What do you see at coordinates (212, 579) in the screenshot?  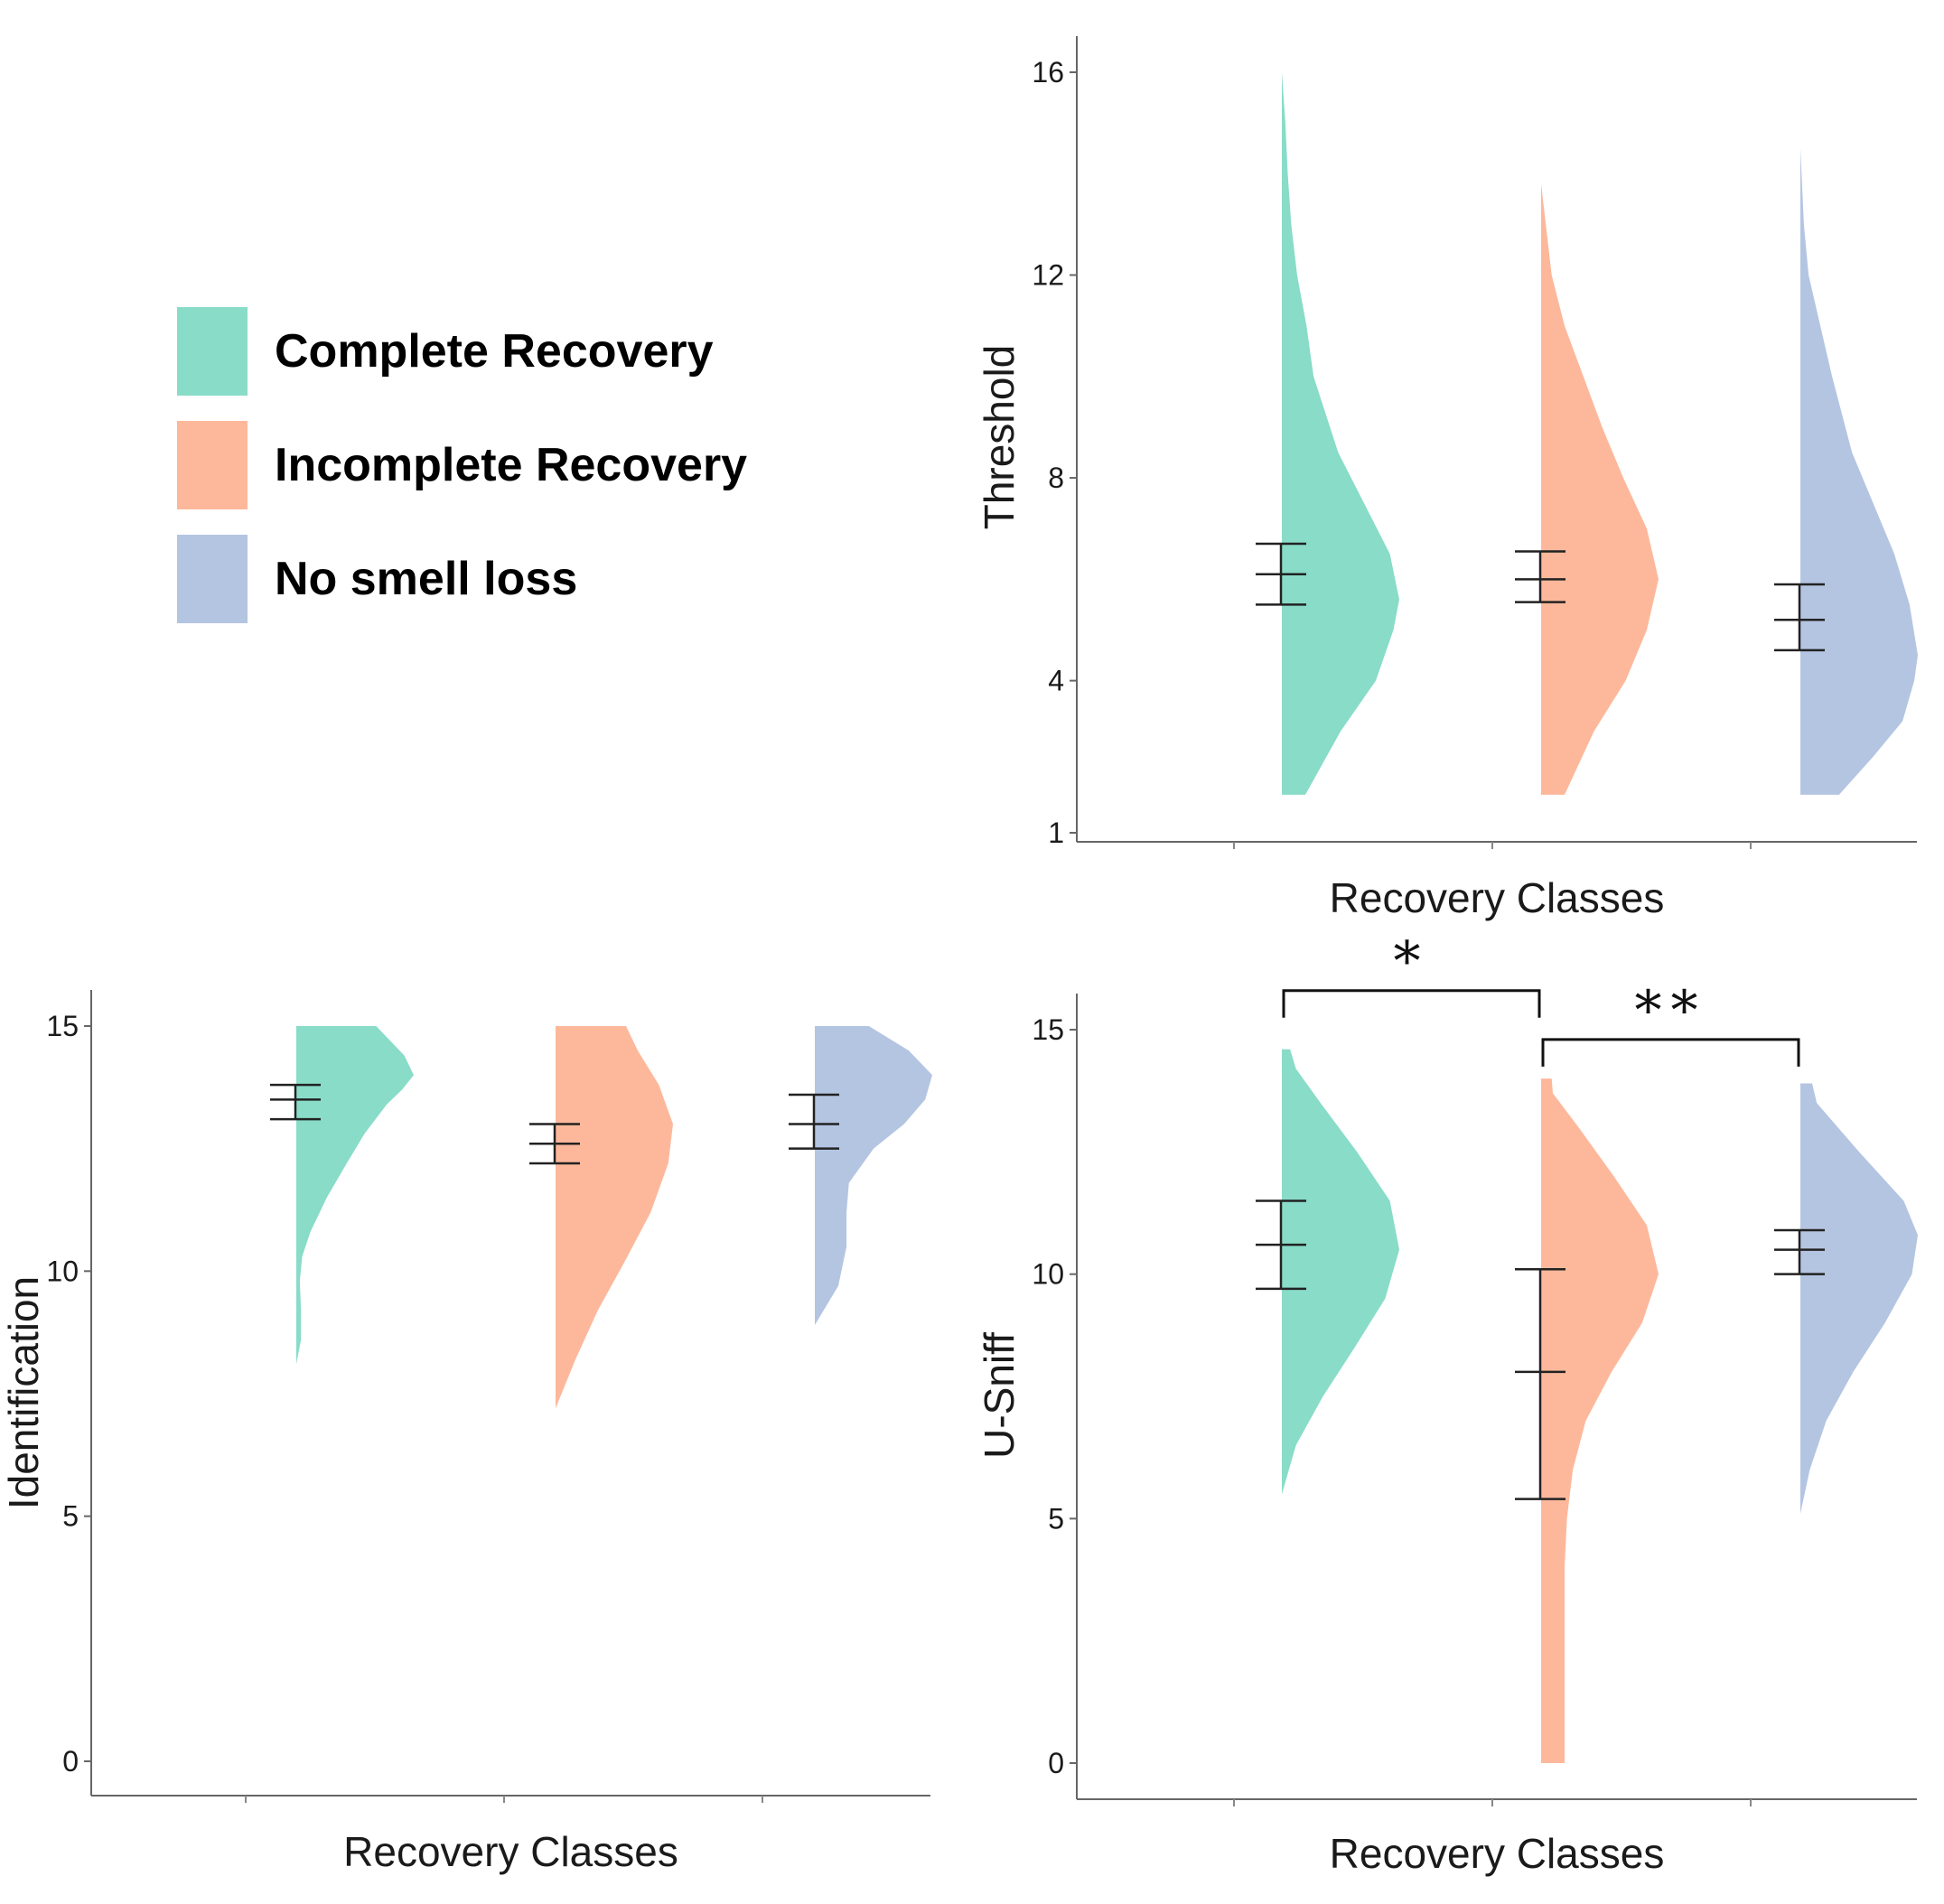 I see `legend-swatch-no-loss` at bounding box center [212, 579].